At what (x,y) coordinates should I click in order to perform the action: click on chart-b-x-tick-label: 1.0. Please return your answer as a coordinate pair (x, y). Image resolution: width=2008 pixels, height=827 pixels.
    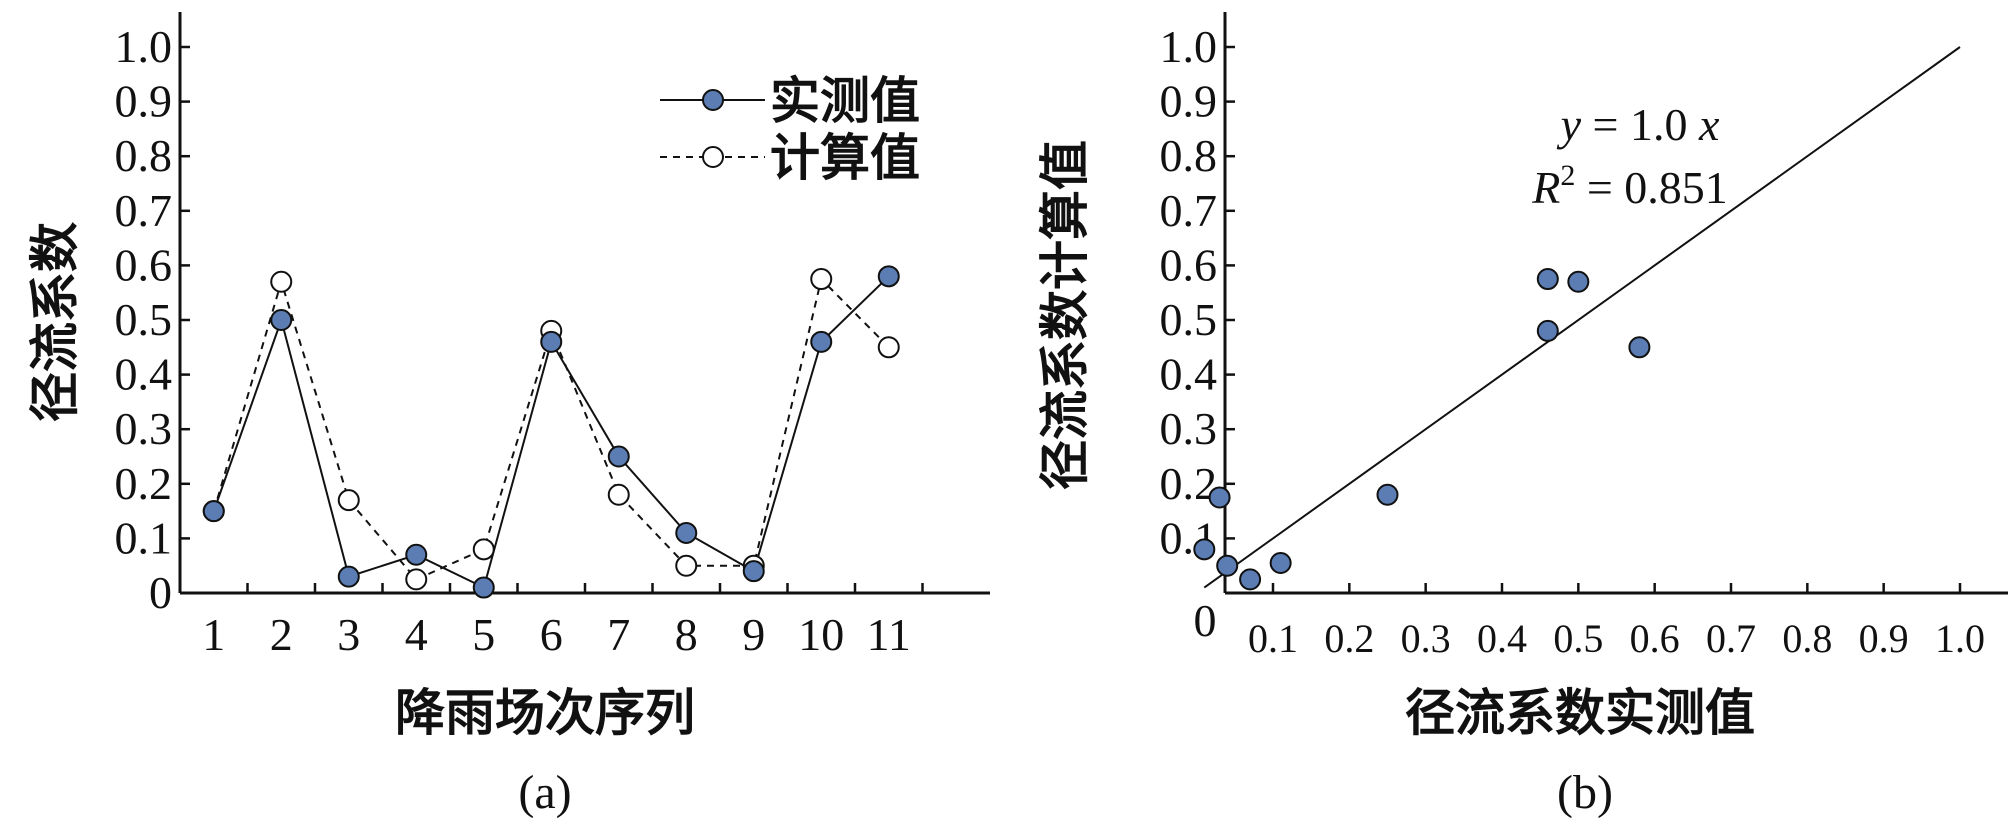
    Looking at the image, I should click on (1960, 638).